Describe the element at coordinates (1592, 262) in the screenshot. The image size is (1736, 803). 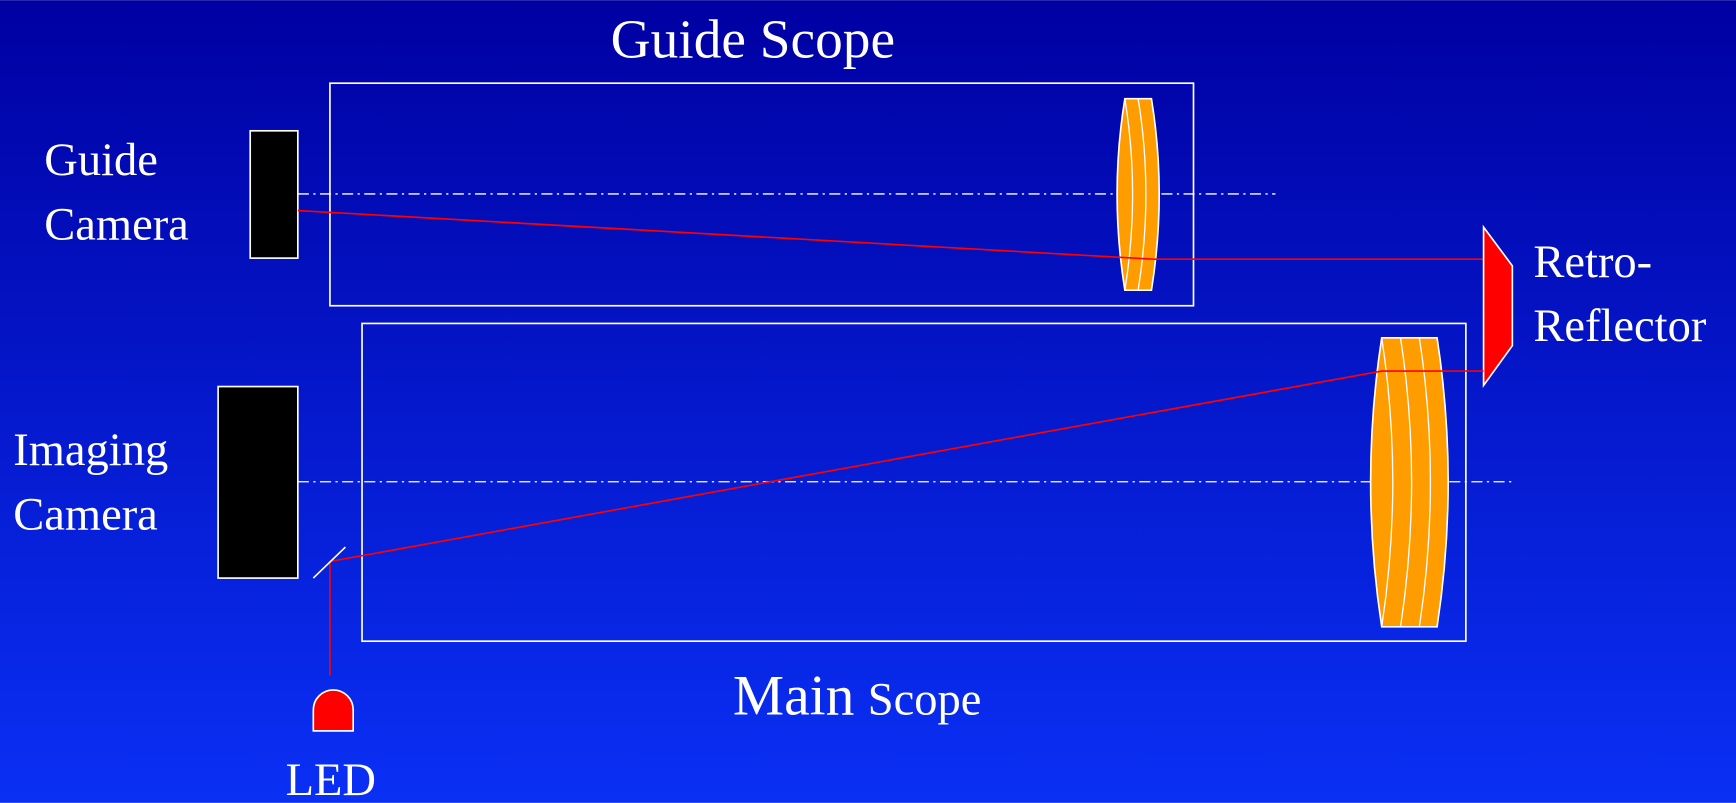
I see `retro-reflector-label: Retro-` at that location.